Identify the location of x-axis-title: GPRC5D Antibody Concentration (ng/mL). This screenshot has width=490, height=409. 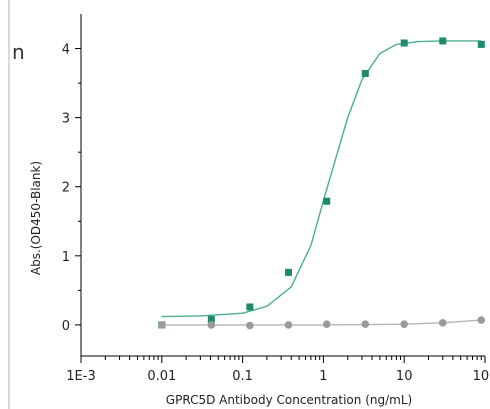
(289, 400).